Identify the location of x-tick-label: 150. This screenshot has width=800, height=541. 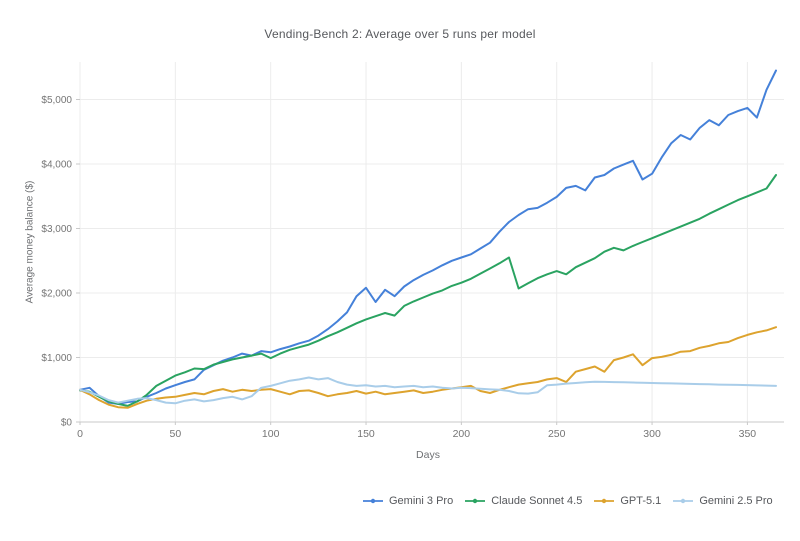
(366, 434).